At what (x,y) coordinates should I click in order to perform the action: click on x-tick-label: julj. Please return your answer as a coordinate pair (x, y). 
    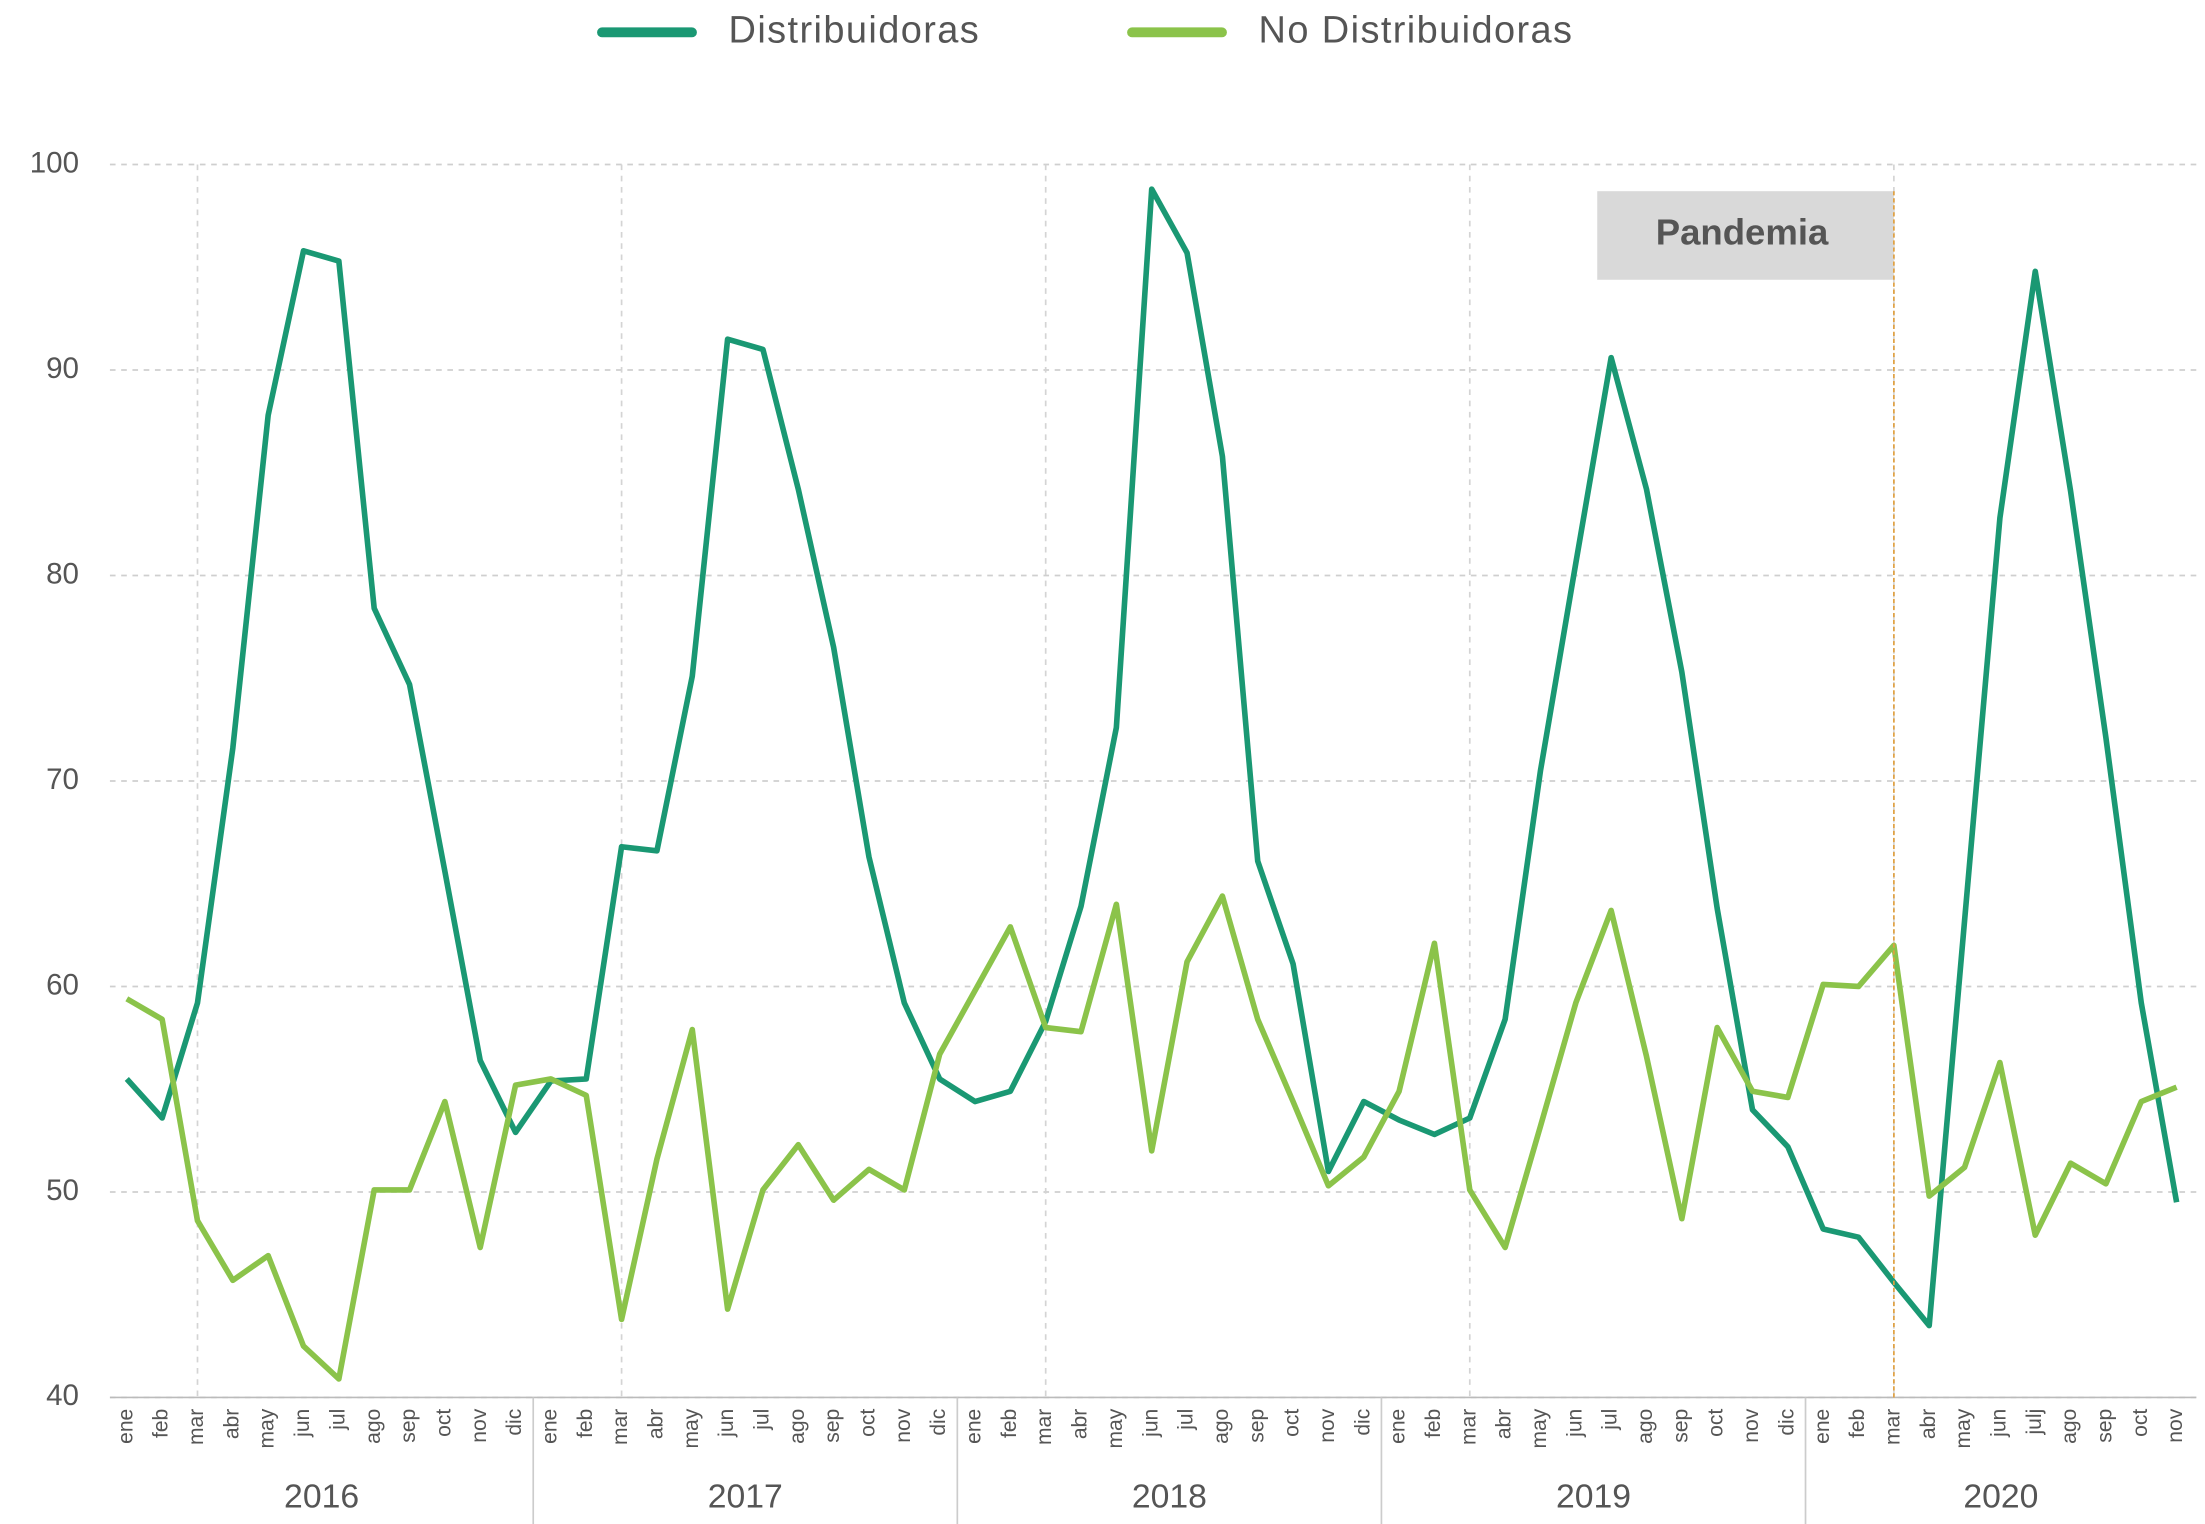
    Looking at the image, I should click on (2034, 1422).